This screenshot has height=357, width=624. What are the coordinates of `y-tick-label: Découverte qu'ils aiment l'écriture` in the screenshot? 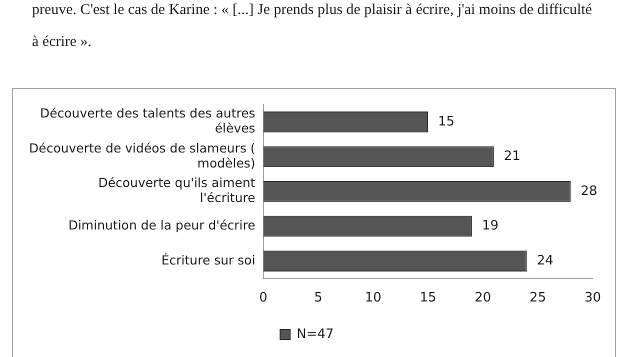 It's located at (177, 190).